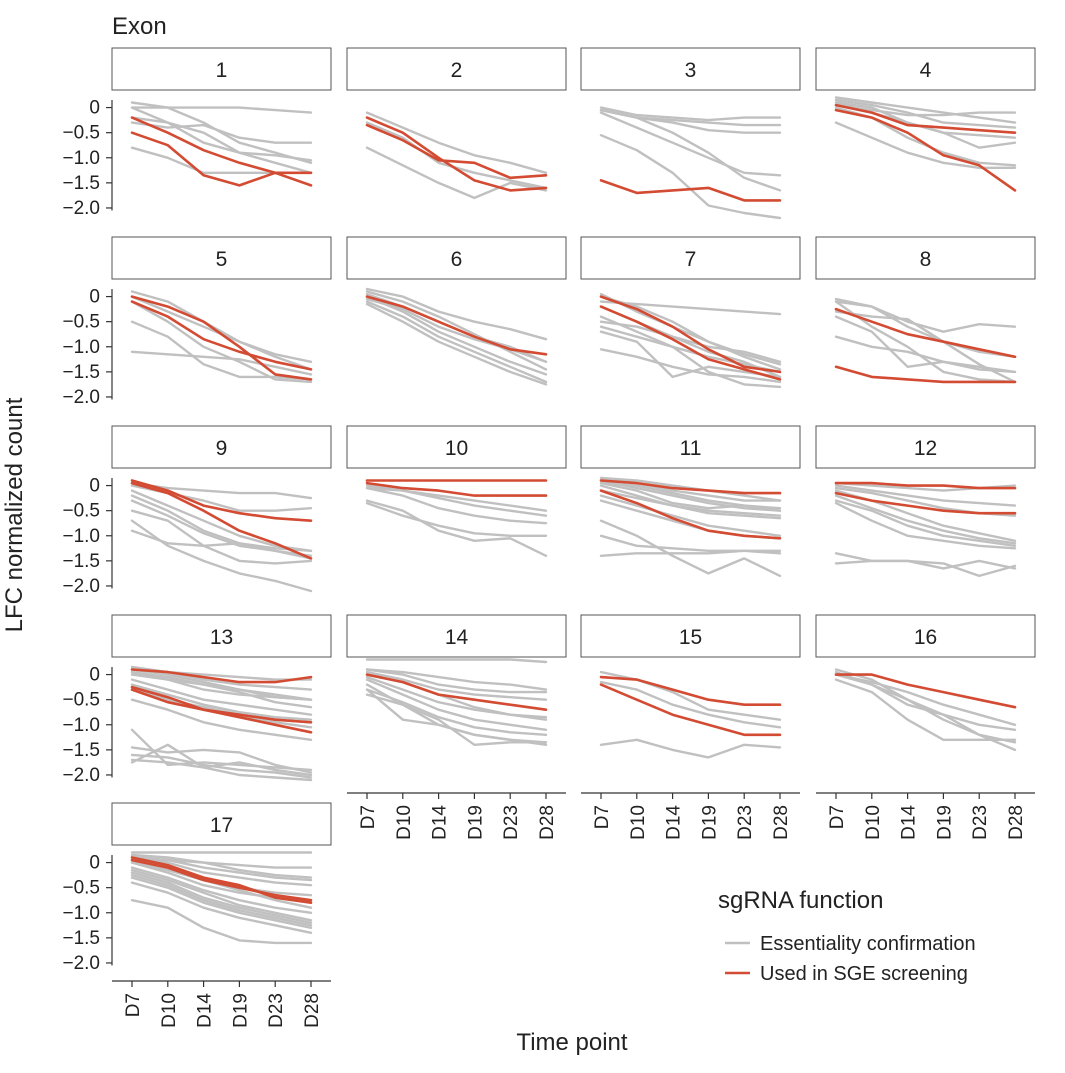 The width and height of the screenshot is (1065, 1073). Describe the element at coordinates (925, 637) in the screenshot. I see `strip-label: 16` at that location.